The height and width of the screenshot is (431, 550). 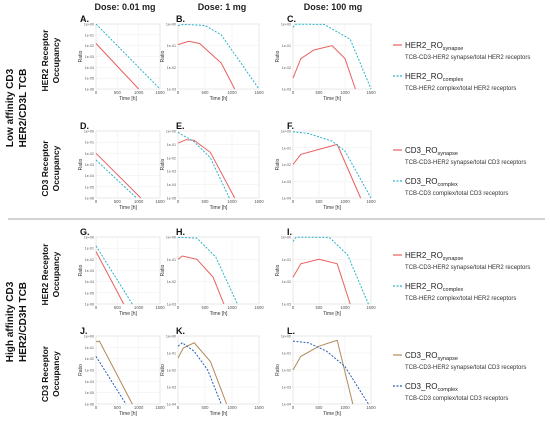 I want to click on panel-letter: K., so click(x=180, y=331).